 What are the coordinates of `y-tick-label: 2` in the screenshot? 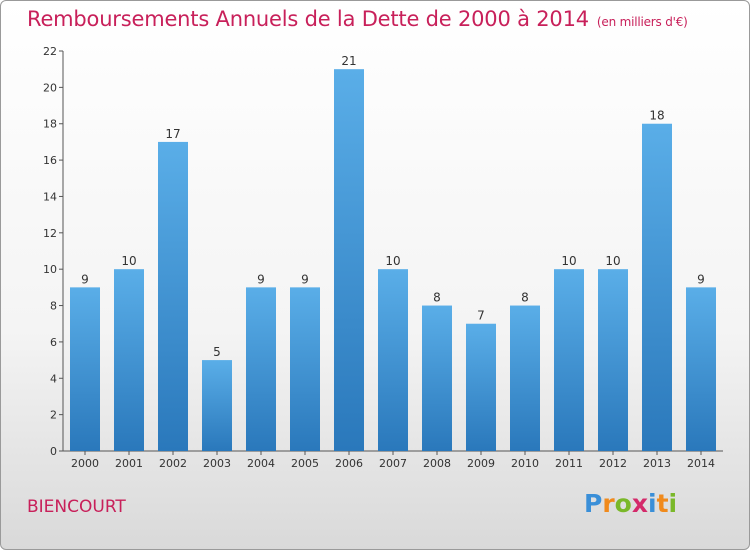 It's located at (53, 415).